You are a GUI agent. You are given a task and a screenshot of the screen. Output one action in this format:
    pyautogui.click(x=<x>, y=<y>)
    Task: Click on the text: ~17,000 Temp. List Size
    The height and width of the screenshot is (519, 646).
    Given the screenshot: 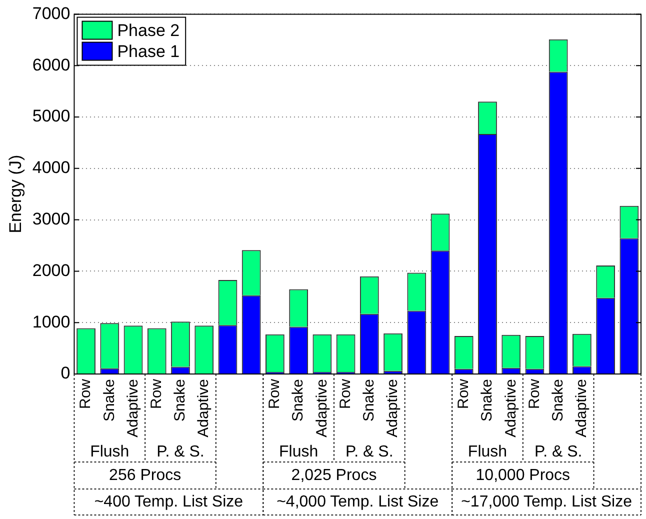 What is the action you would take?
    pyautogui.click(x=546, y=501)
    